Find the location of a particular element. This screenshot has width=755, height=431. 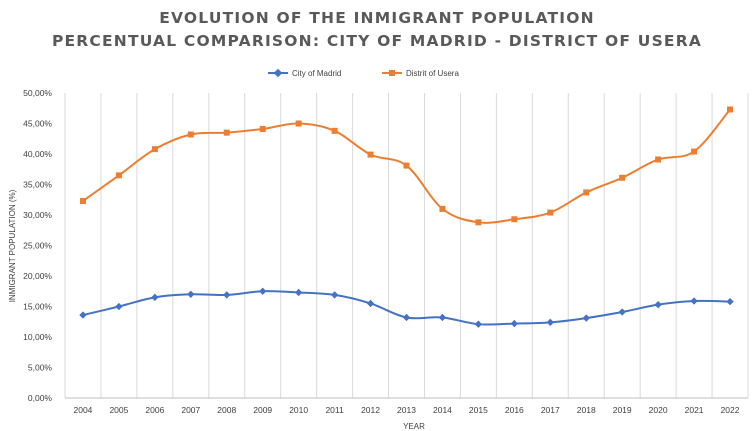

x-tick-label: 2009 is located at coordinates (262, 410).